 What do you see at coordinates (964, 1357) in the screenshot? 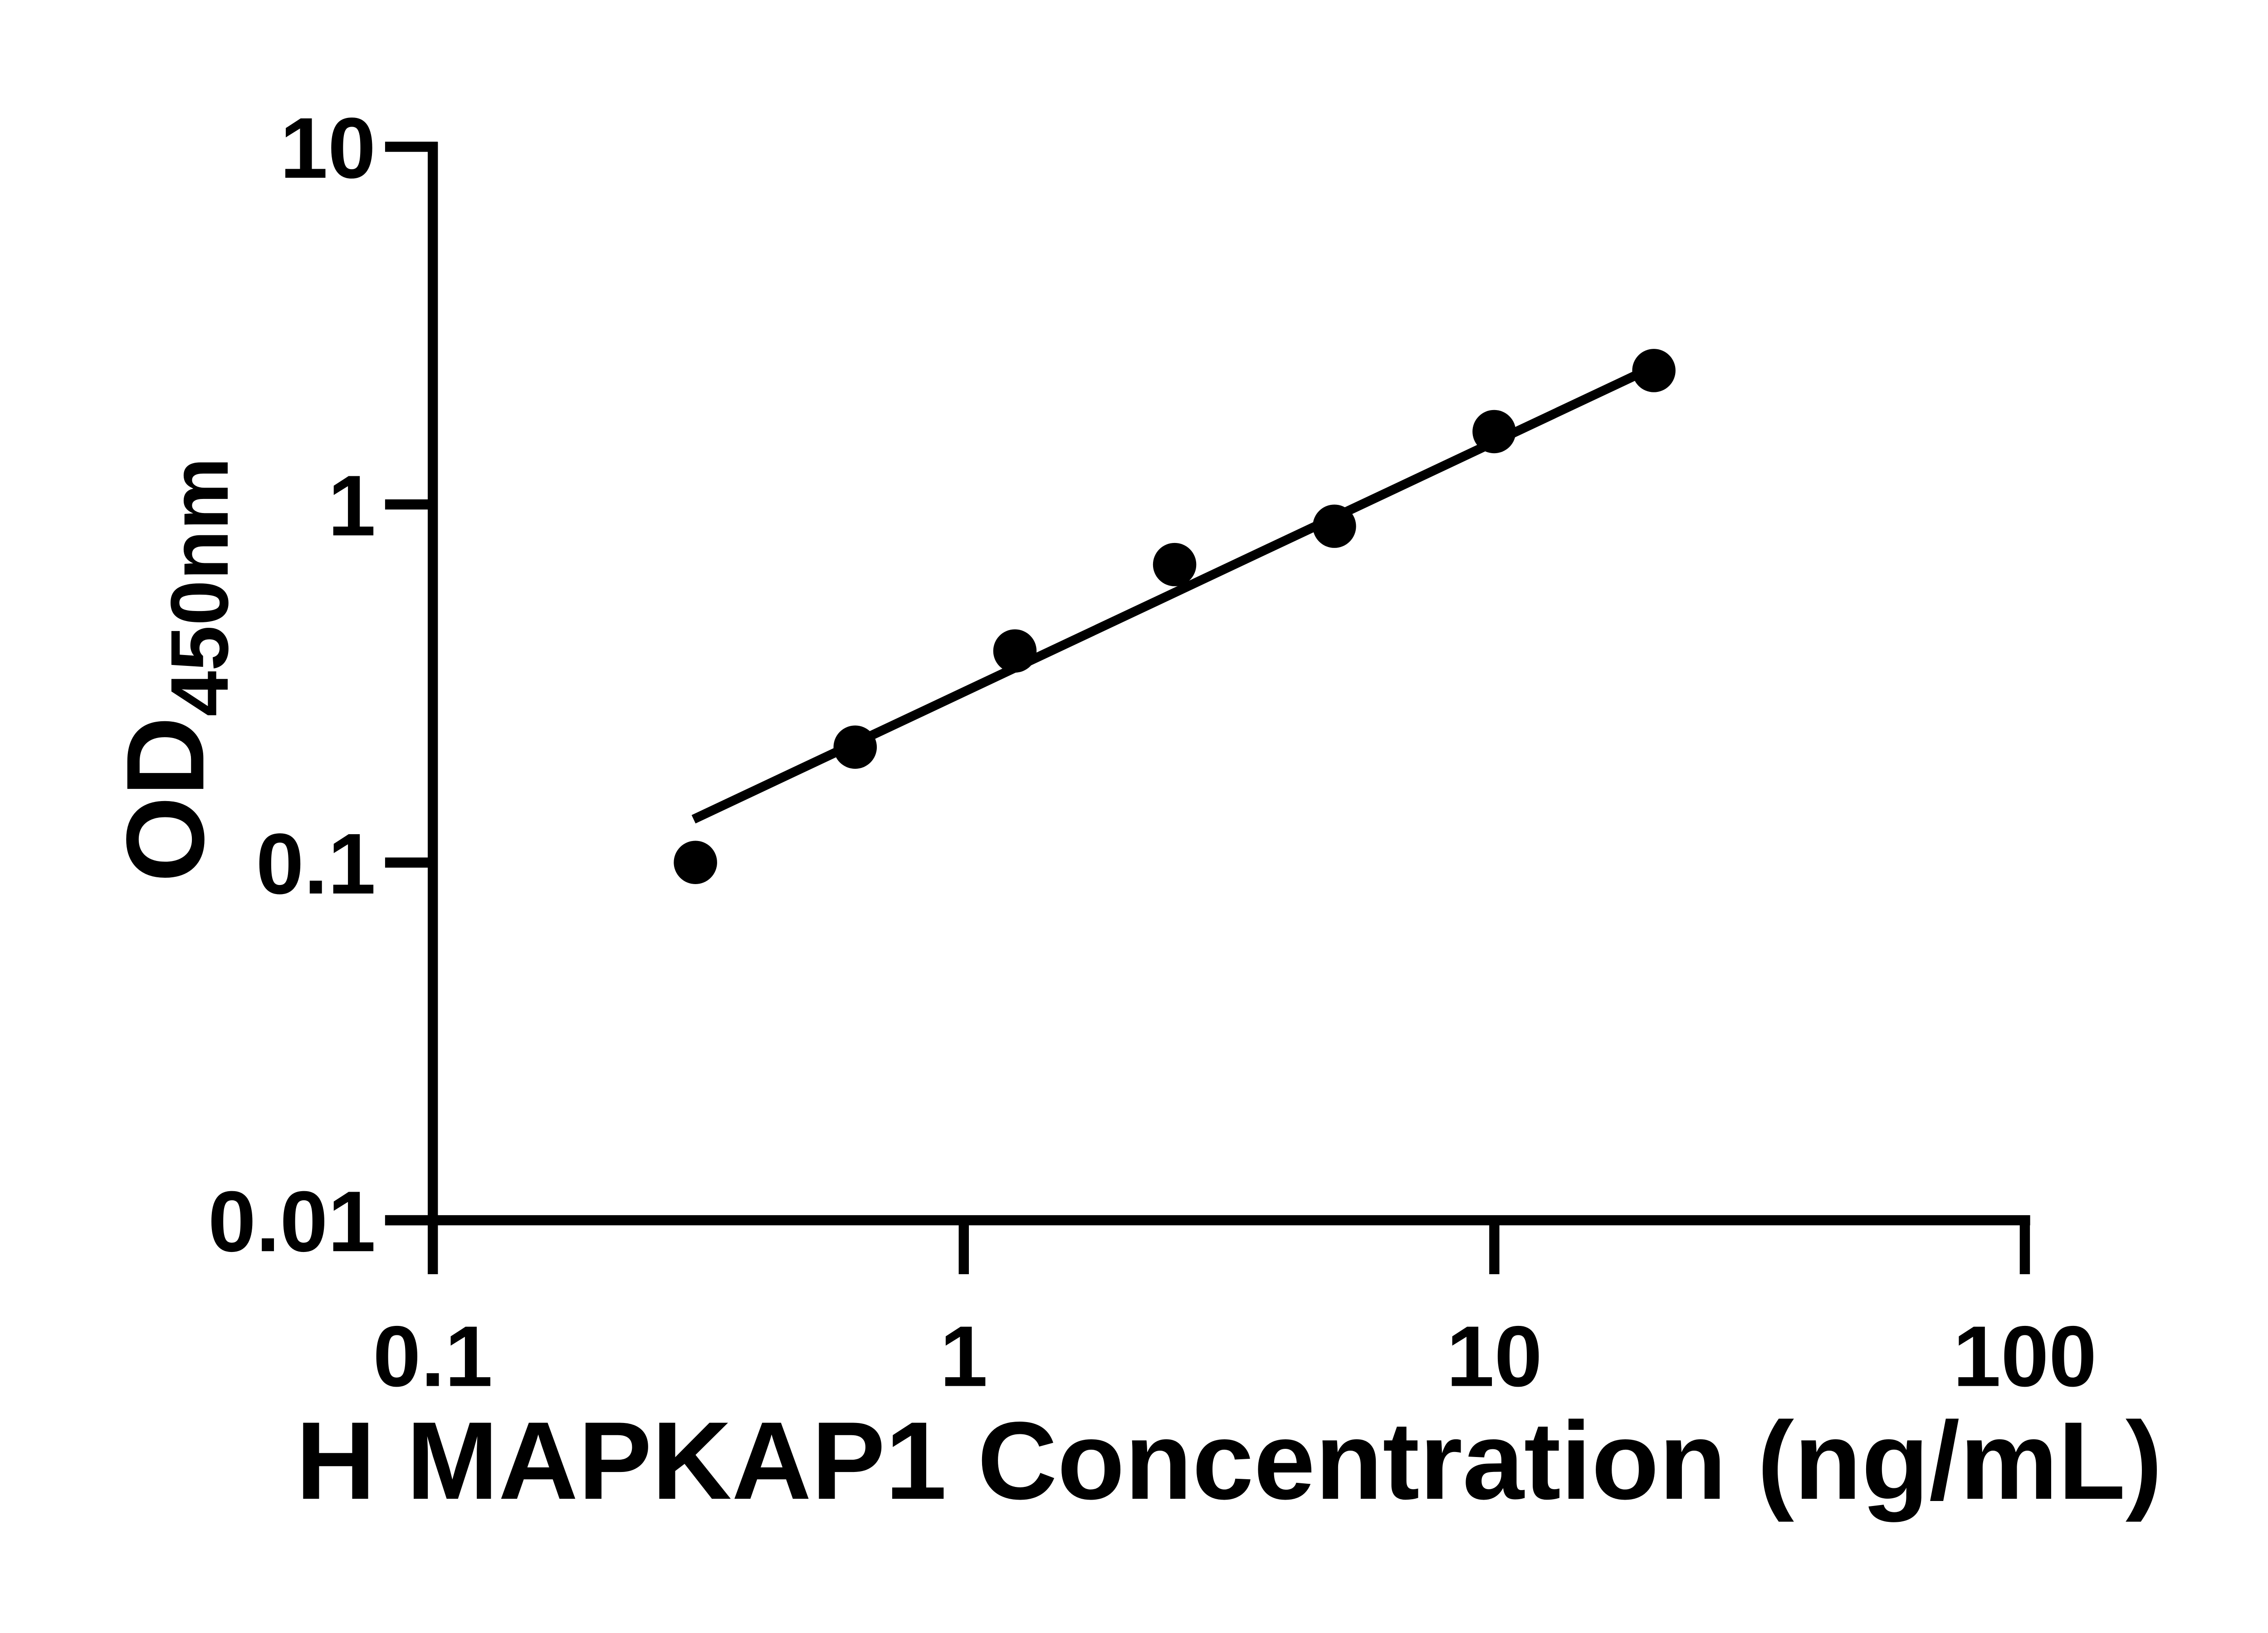
I see `x-tick-label-1: 1` at bounding box center [964, 1357].